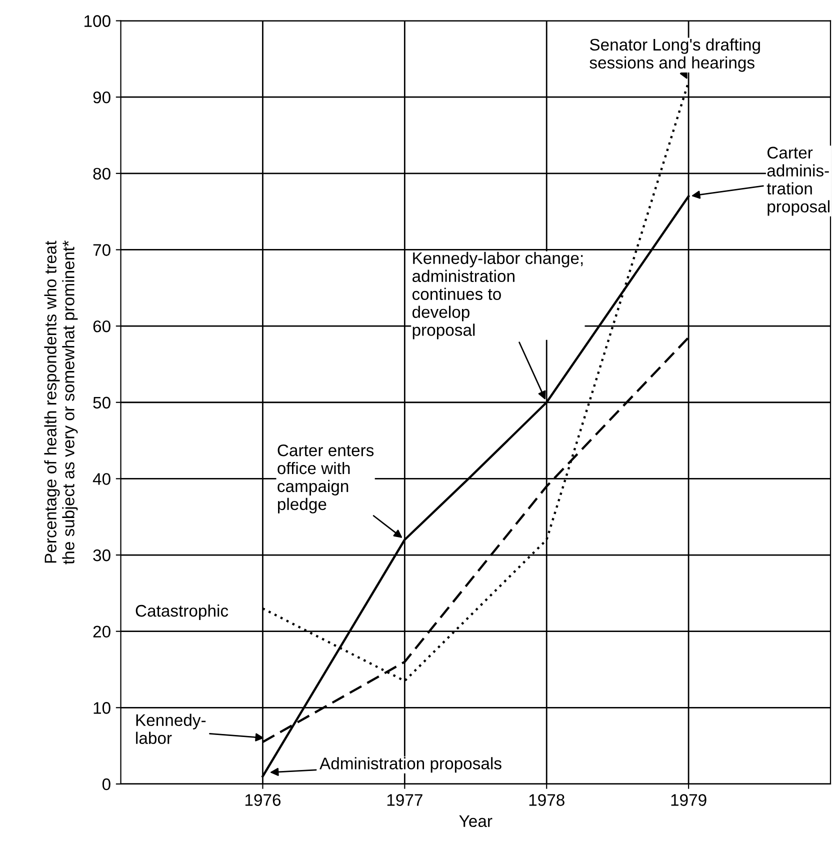 The height and width of the screenshot is (848, 833). What do you see at coordinates (798, 181) in the screenshot?
I see `annotation: Carter adminis- tration proposal` at bounding box center [798, 181].